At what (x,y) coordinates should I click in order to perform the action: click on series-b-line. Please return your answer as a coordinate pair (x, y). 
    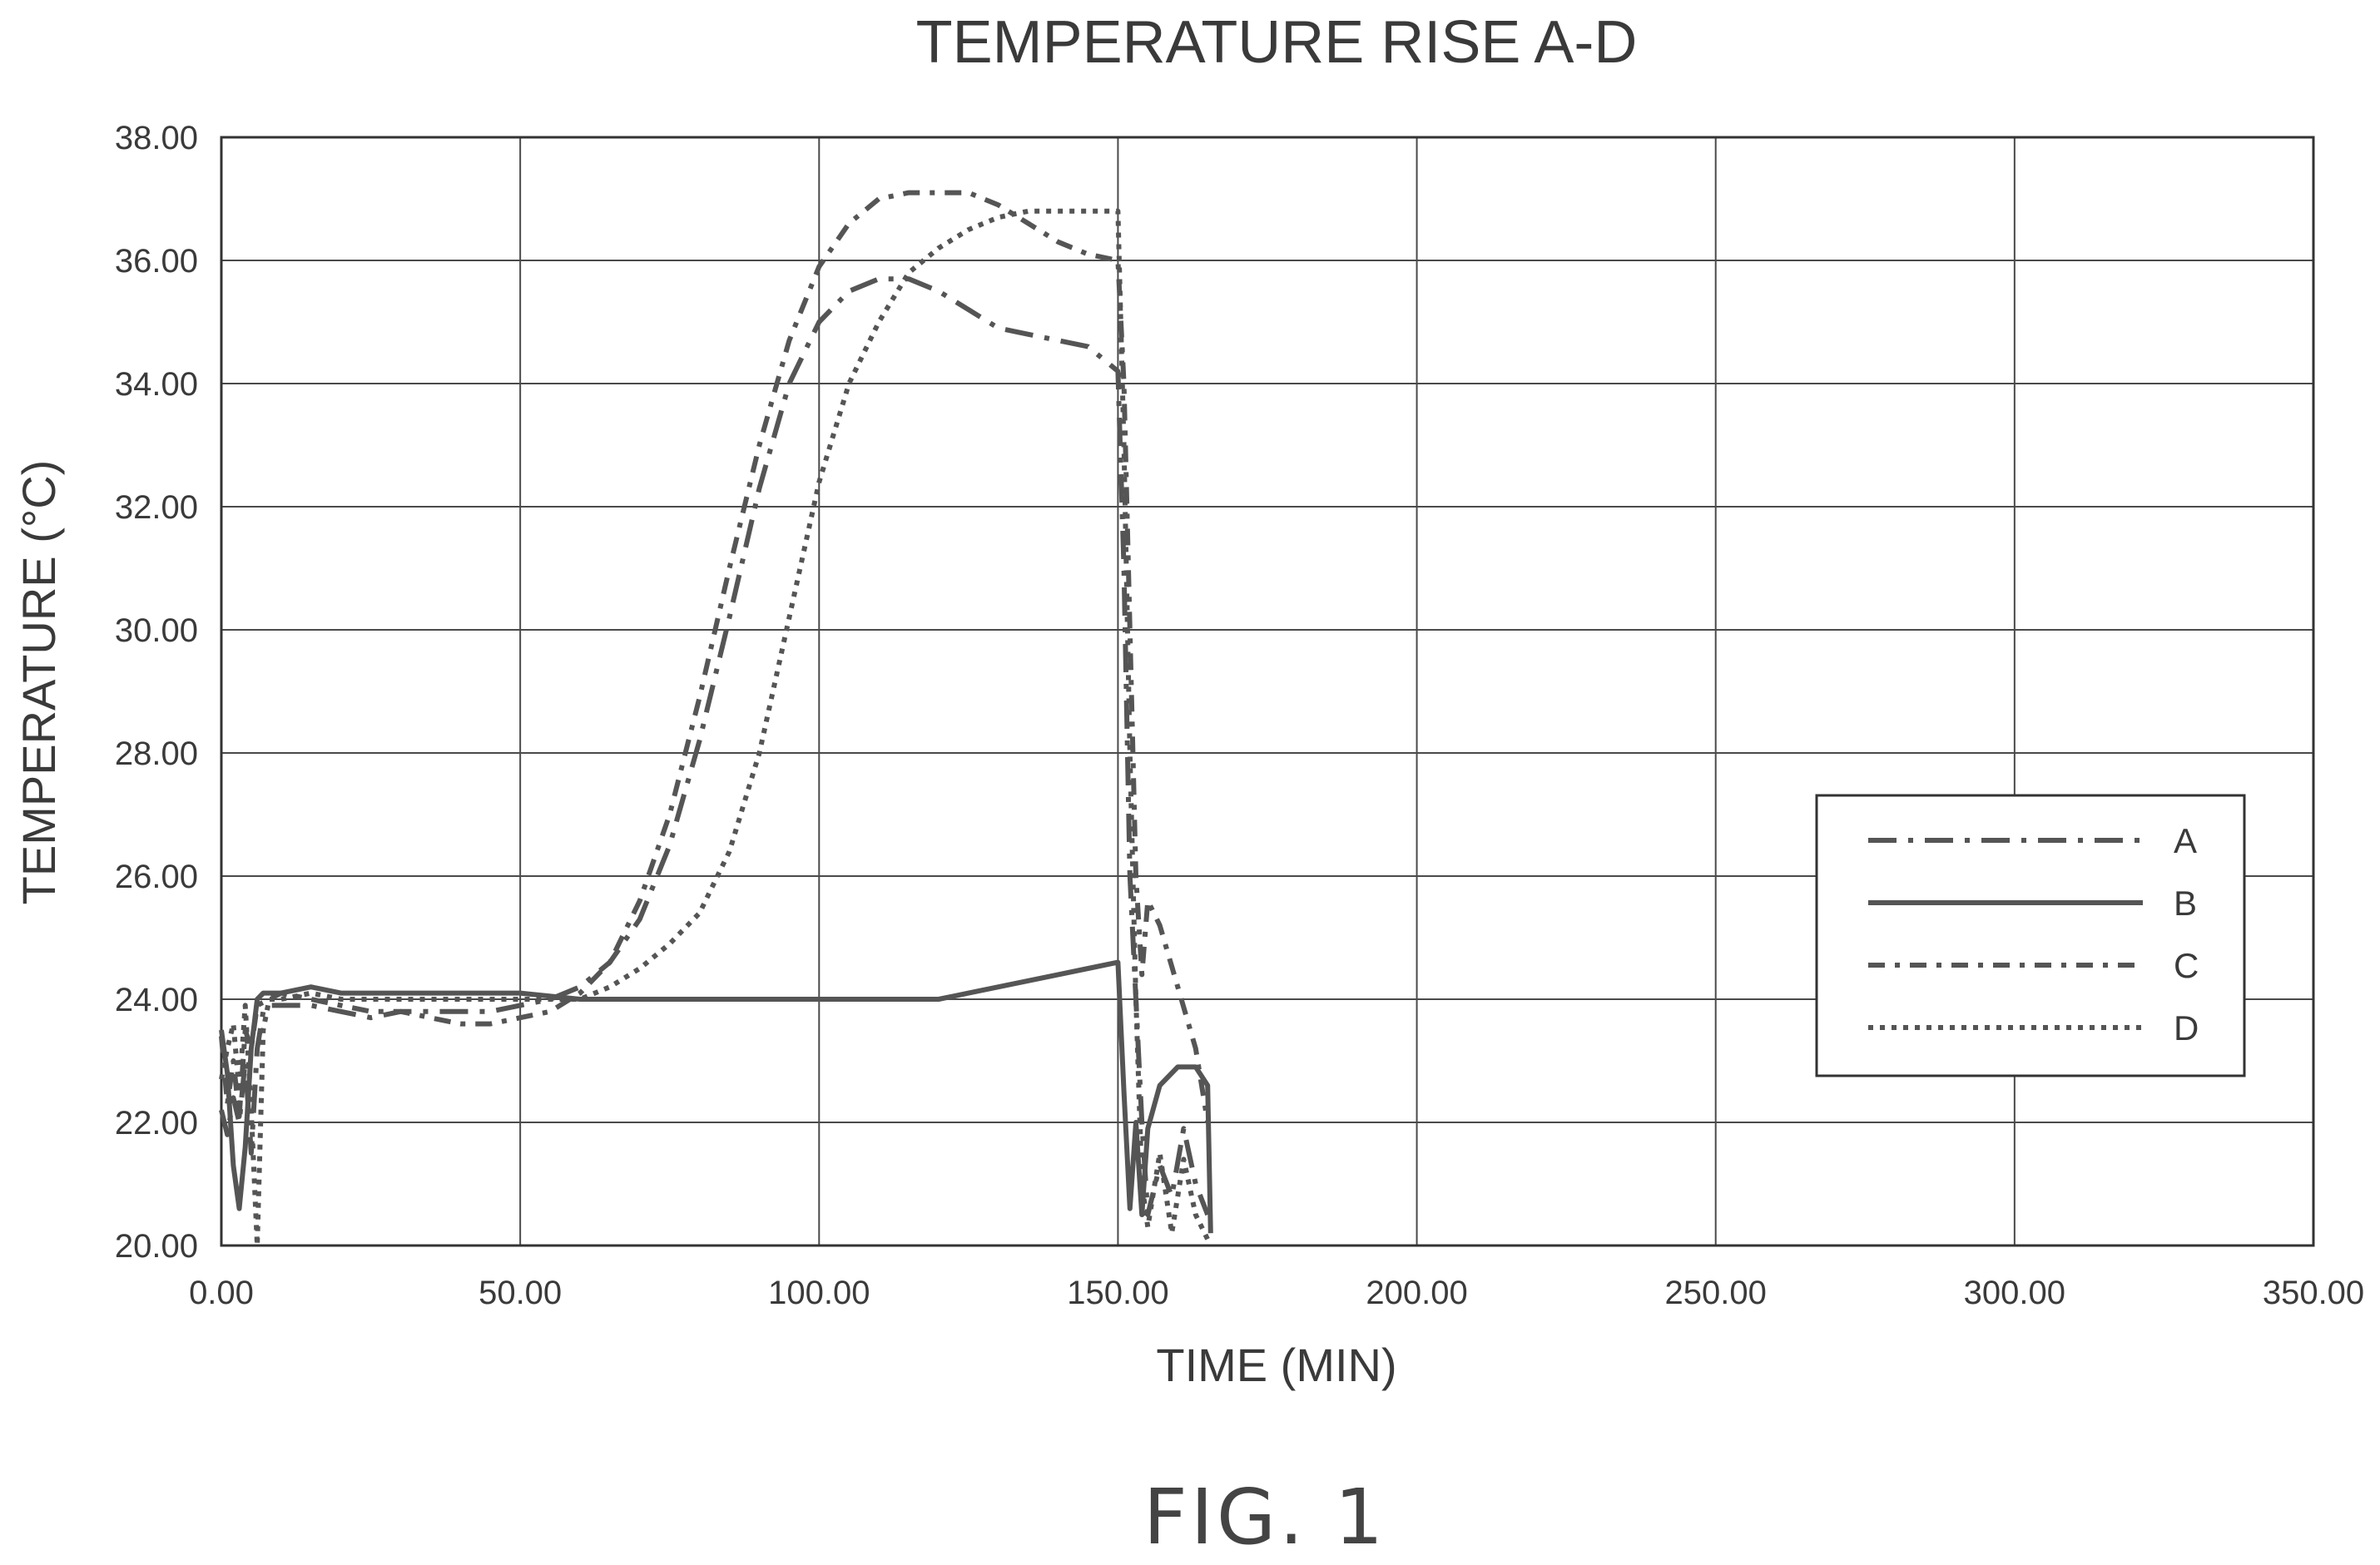
    Looking at the image, I should click on (716, 1096).